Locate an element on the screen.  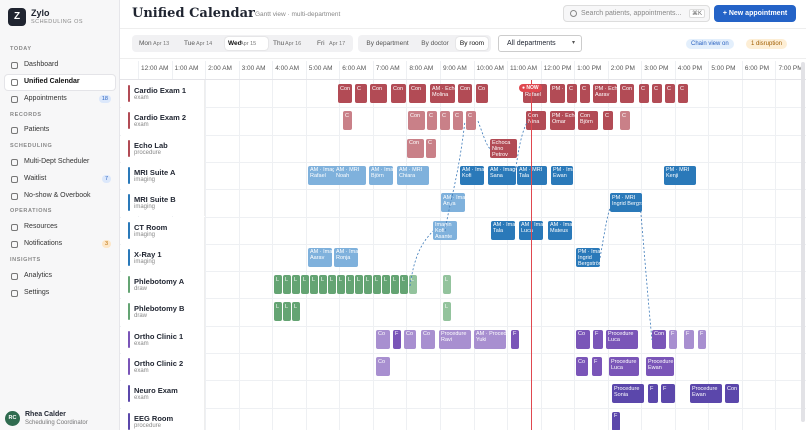
day-tab: Thu Apr 16 is located at coordinates (291, 43).